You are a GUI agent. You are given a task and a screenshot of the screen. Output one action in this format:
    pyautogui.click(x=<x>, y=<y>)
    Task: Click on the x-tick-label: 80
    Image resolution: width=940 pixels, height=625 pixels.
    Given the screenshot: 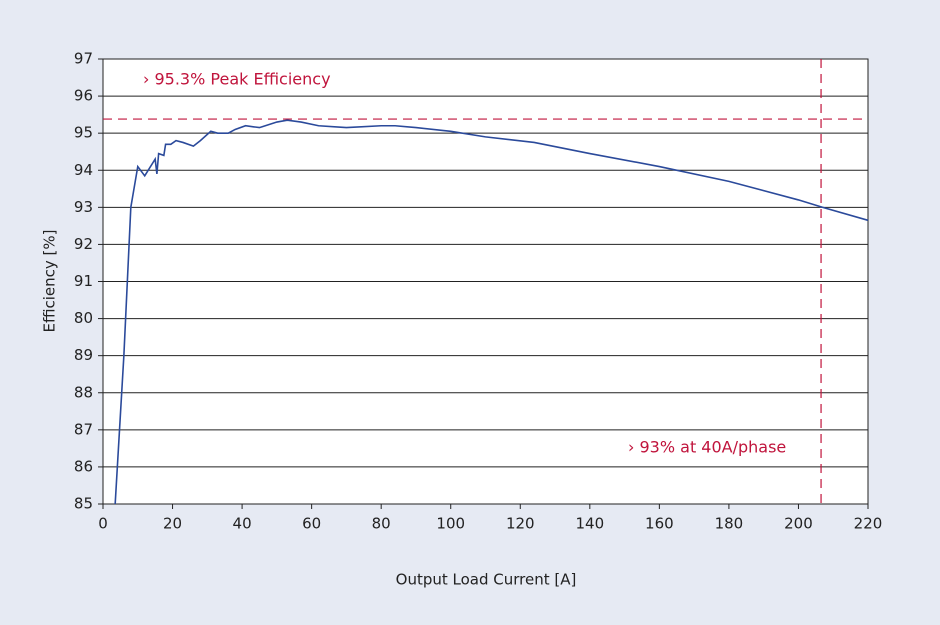 What is the action you would take?
    pyautogui.click(x=381, y=524)
    